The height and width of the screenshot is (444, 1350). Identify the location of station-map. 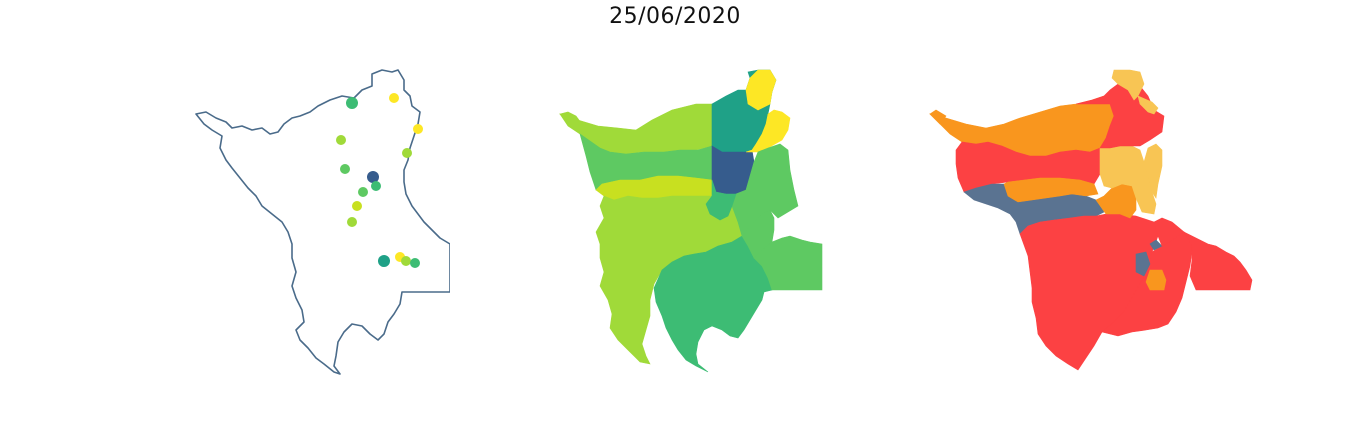
(322, 222).